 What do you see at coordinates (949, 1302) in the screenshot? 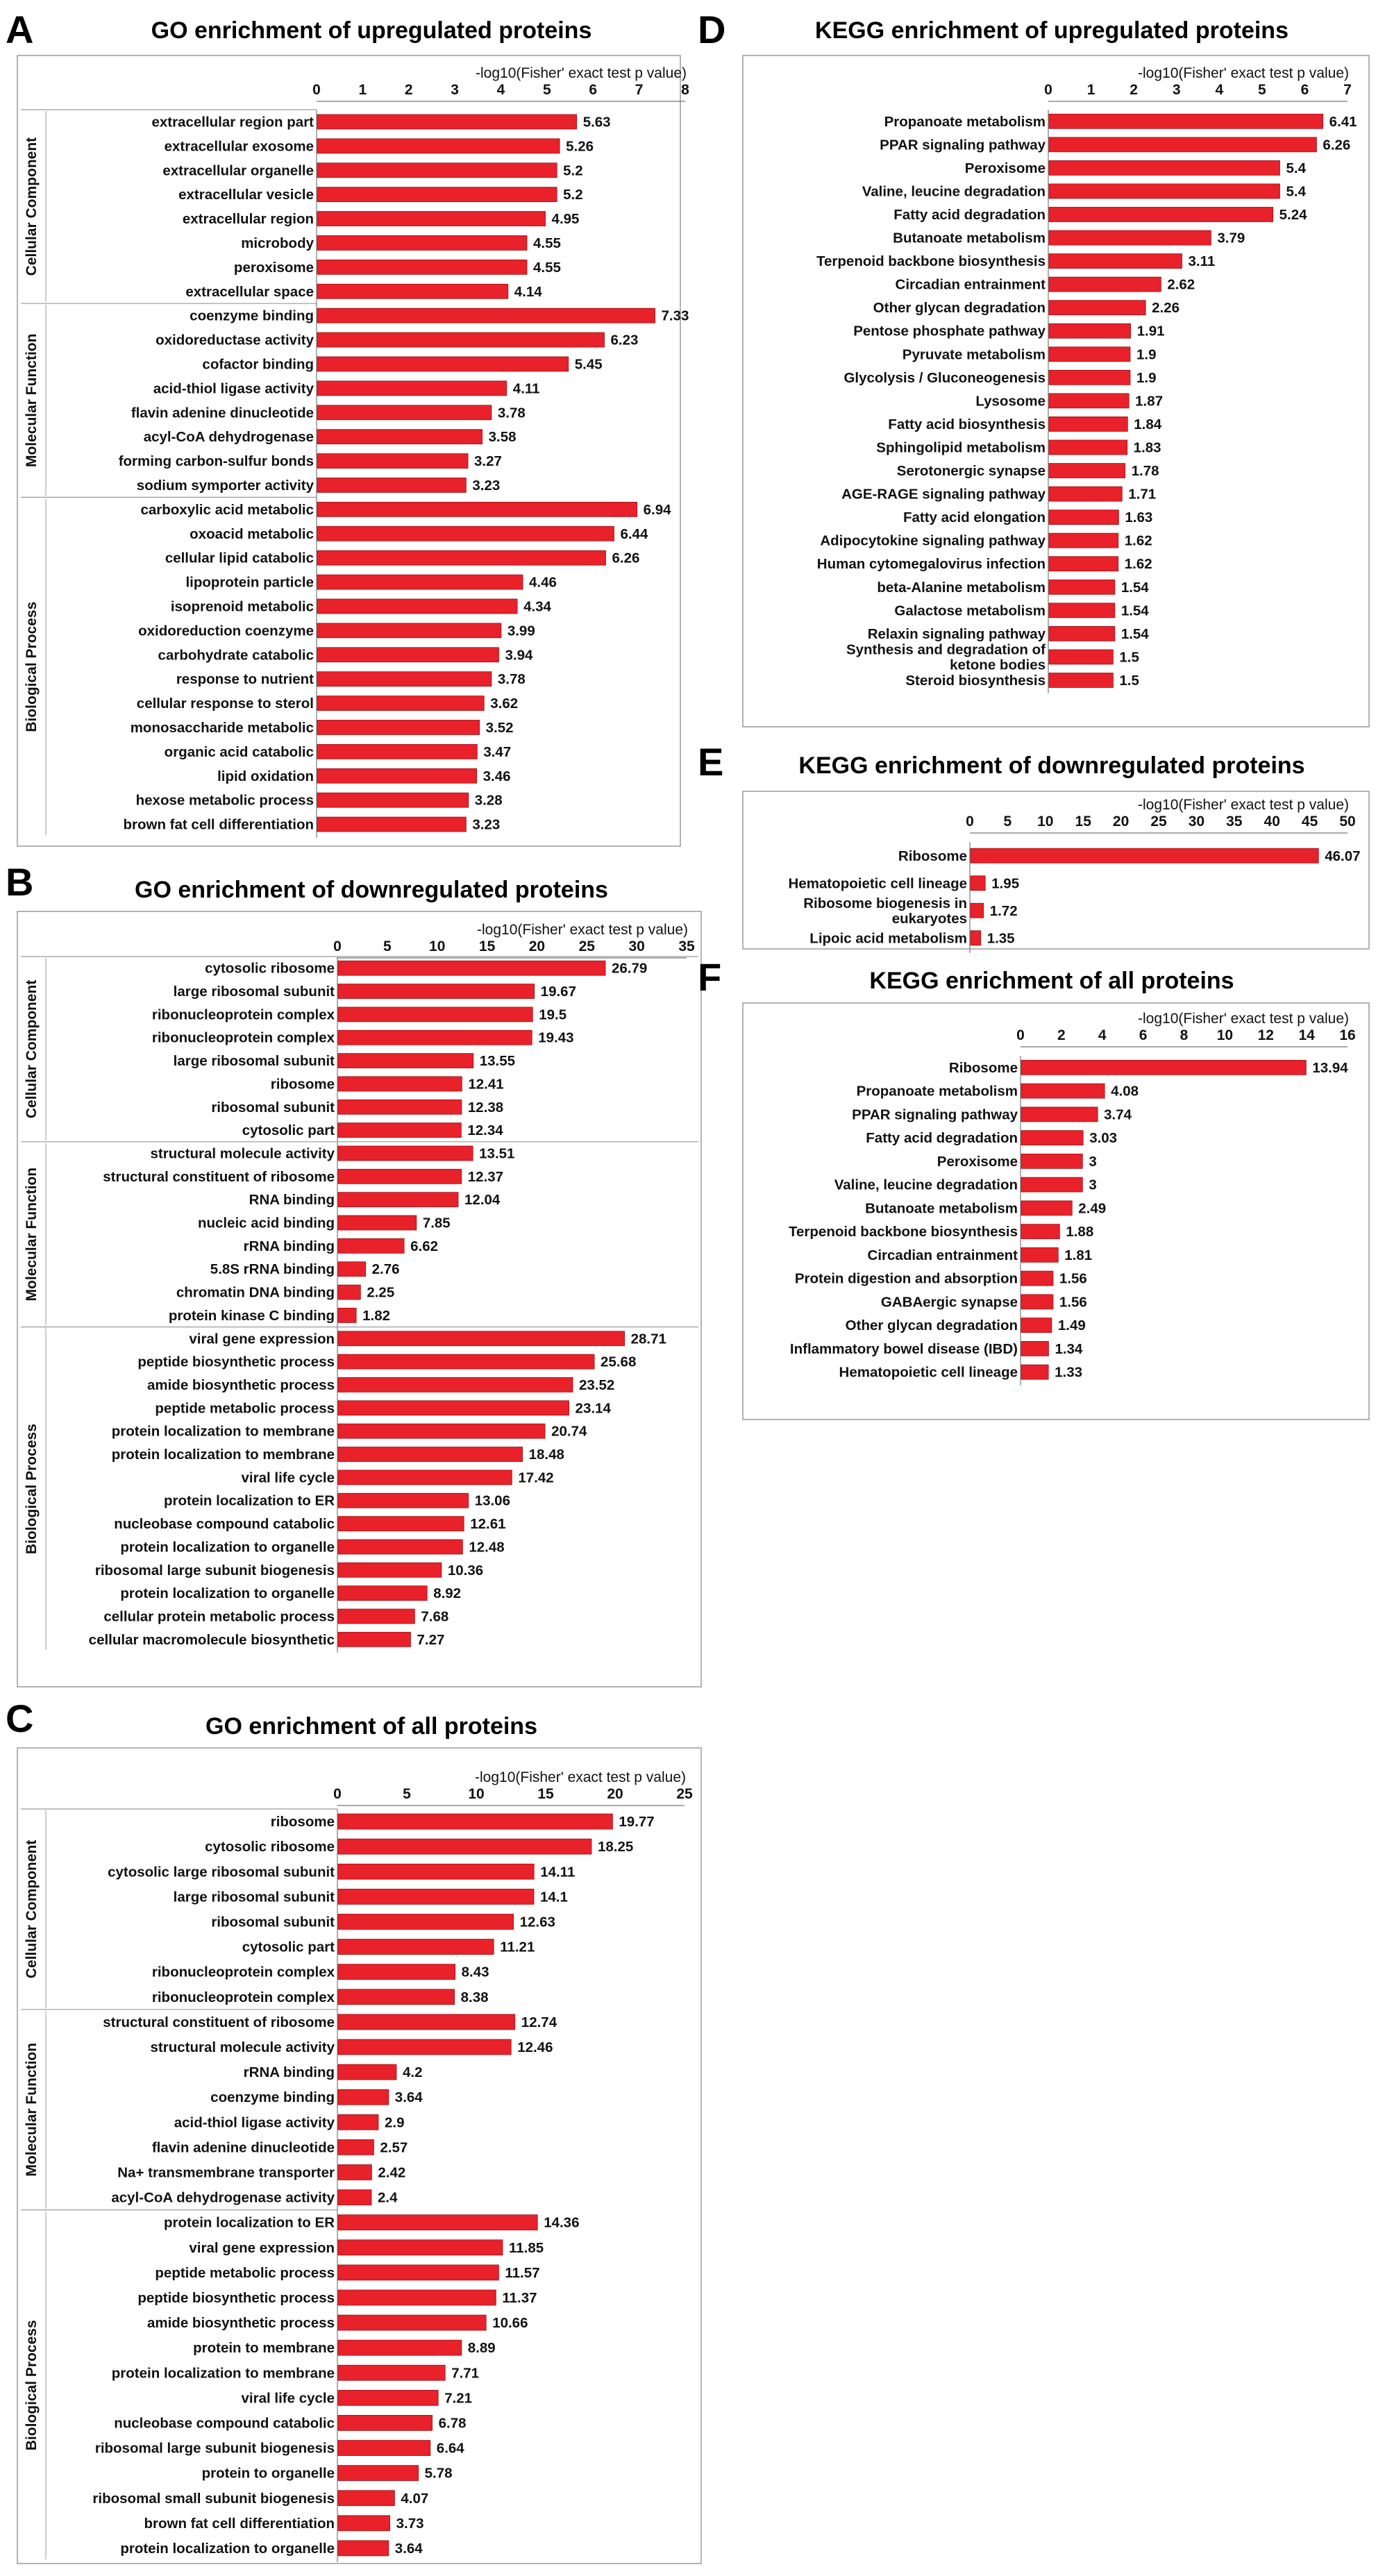
I see `category-label: GABAergic synapse` at bounding box center [949, 1302].